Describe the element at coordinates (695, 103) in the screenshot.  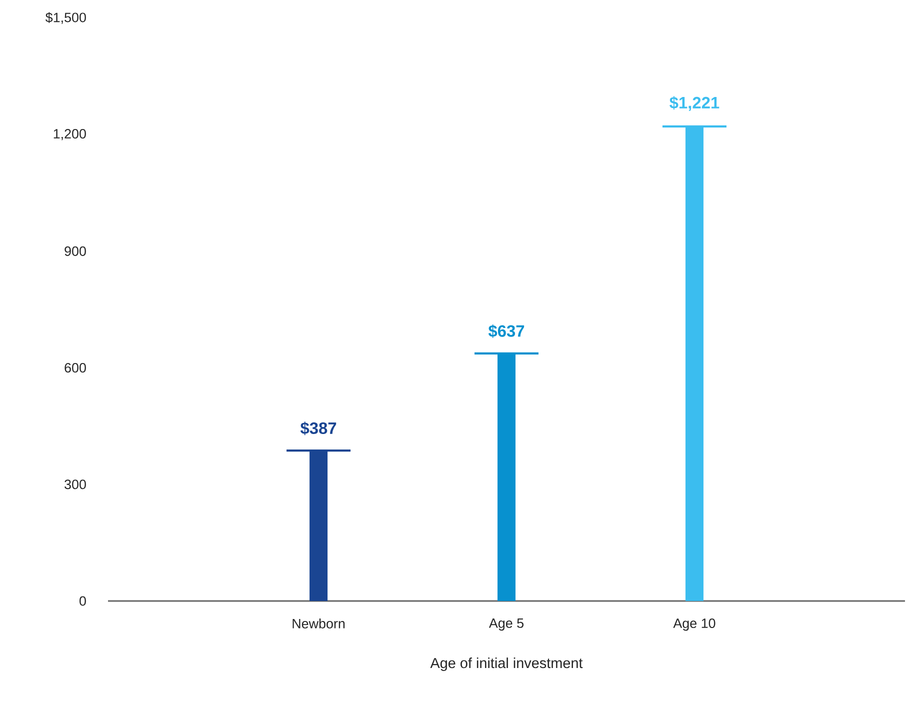
I see `data-label: $1,221` at that location.